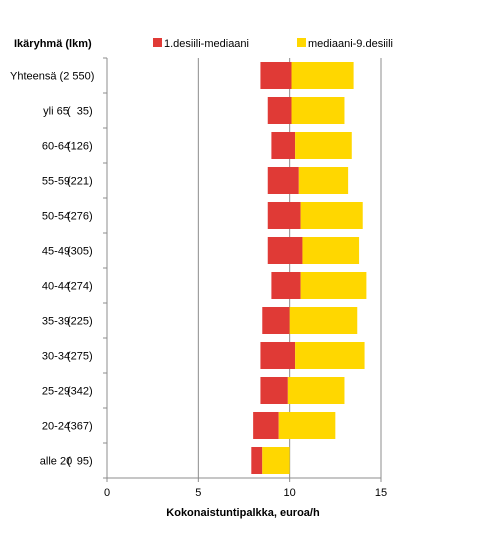 The height and width of the screenshot is (541, 494). I want to click on category-count-5: (305), so click(80, 252).